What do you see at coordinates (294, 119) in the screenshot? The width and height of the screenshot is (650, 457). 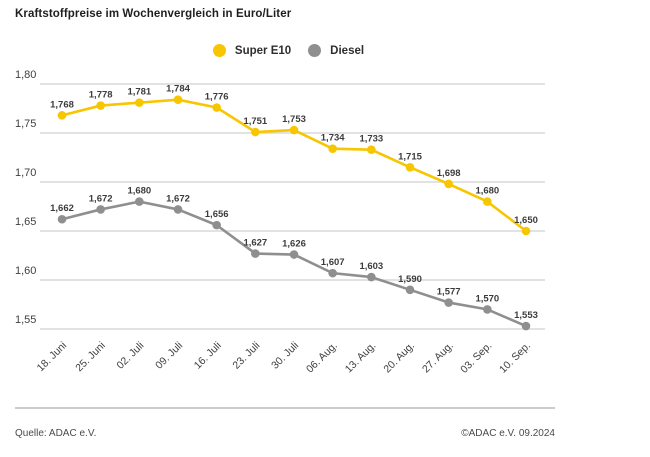 I see `data-point-label-super-e10: 1,753` at bounding box center [294, 119].